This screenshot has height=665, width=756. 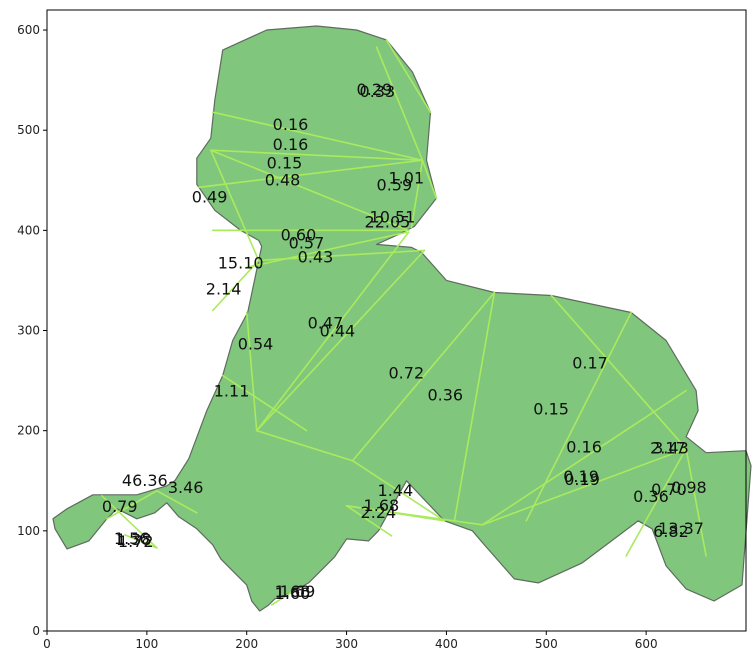 What do you see at coordinates (671, 448) in the screenshot?
I see `edge-value-label: 3.43` at bounding box center [671, 448].